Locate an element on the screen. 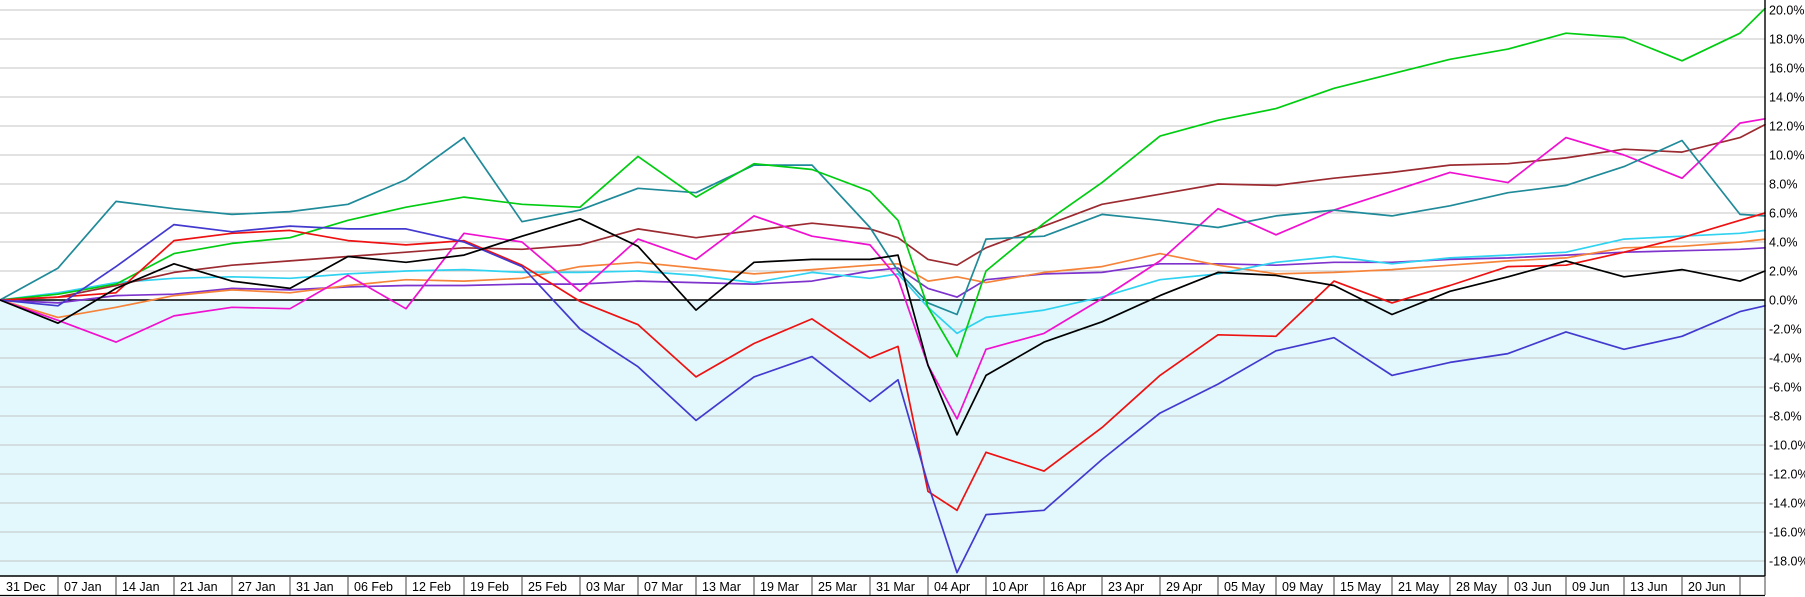  x-tick-label: 20 Jun is located at coordinates (1707, 587).